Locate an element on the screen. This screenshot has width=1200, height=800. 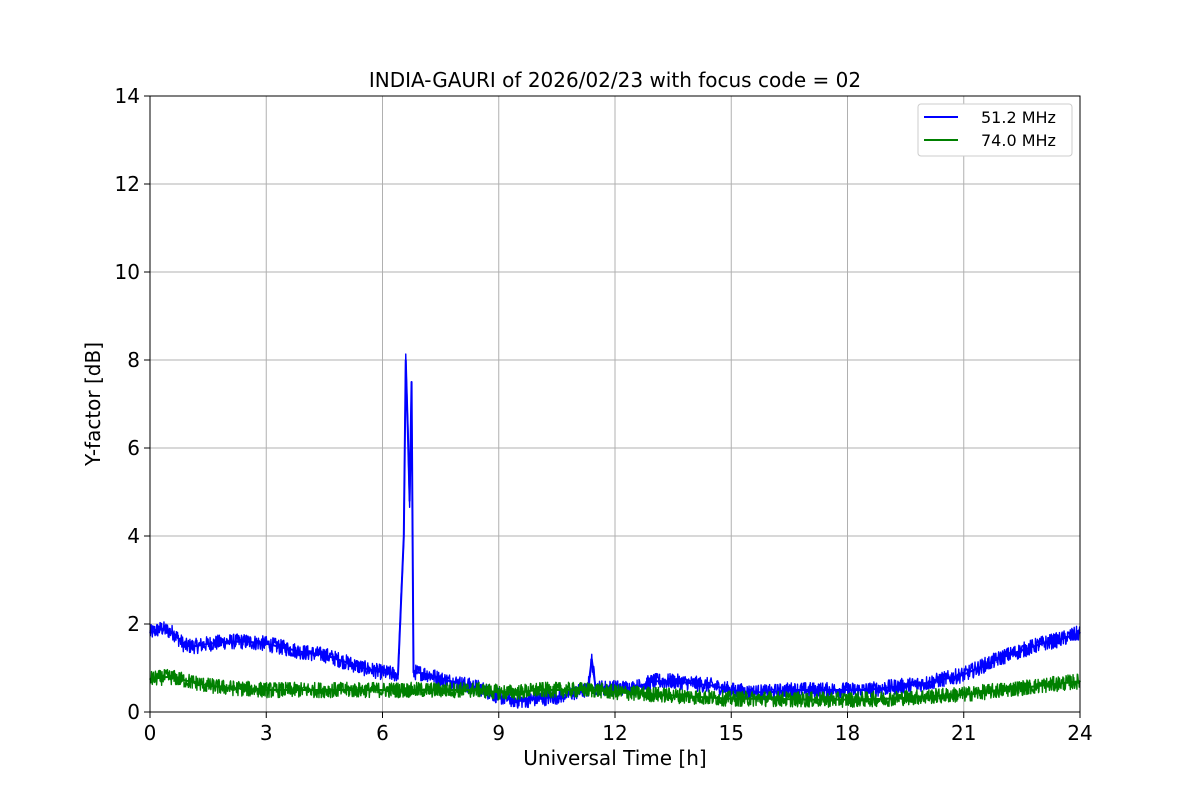
series-74-0-mhz is located at coordinates (615, 688).